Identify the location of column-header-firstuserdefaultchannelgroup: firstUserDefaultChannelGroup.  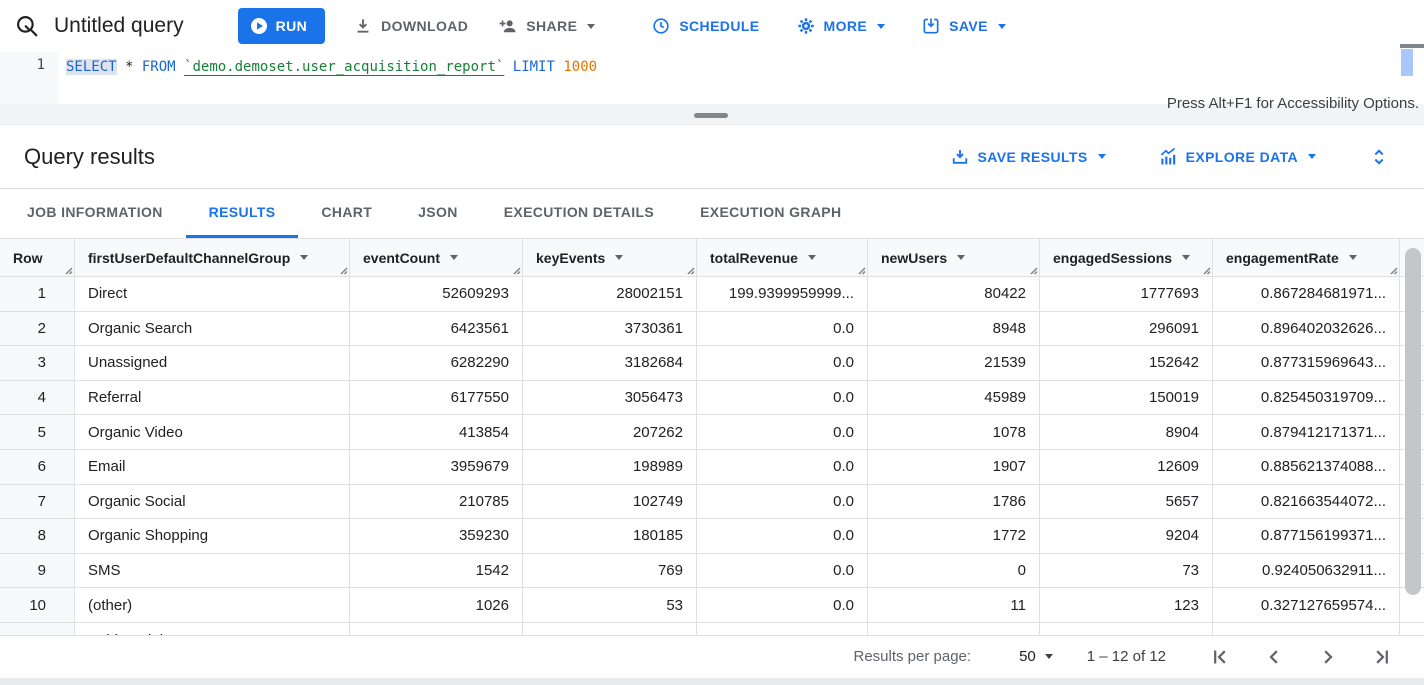
(212, 257).